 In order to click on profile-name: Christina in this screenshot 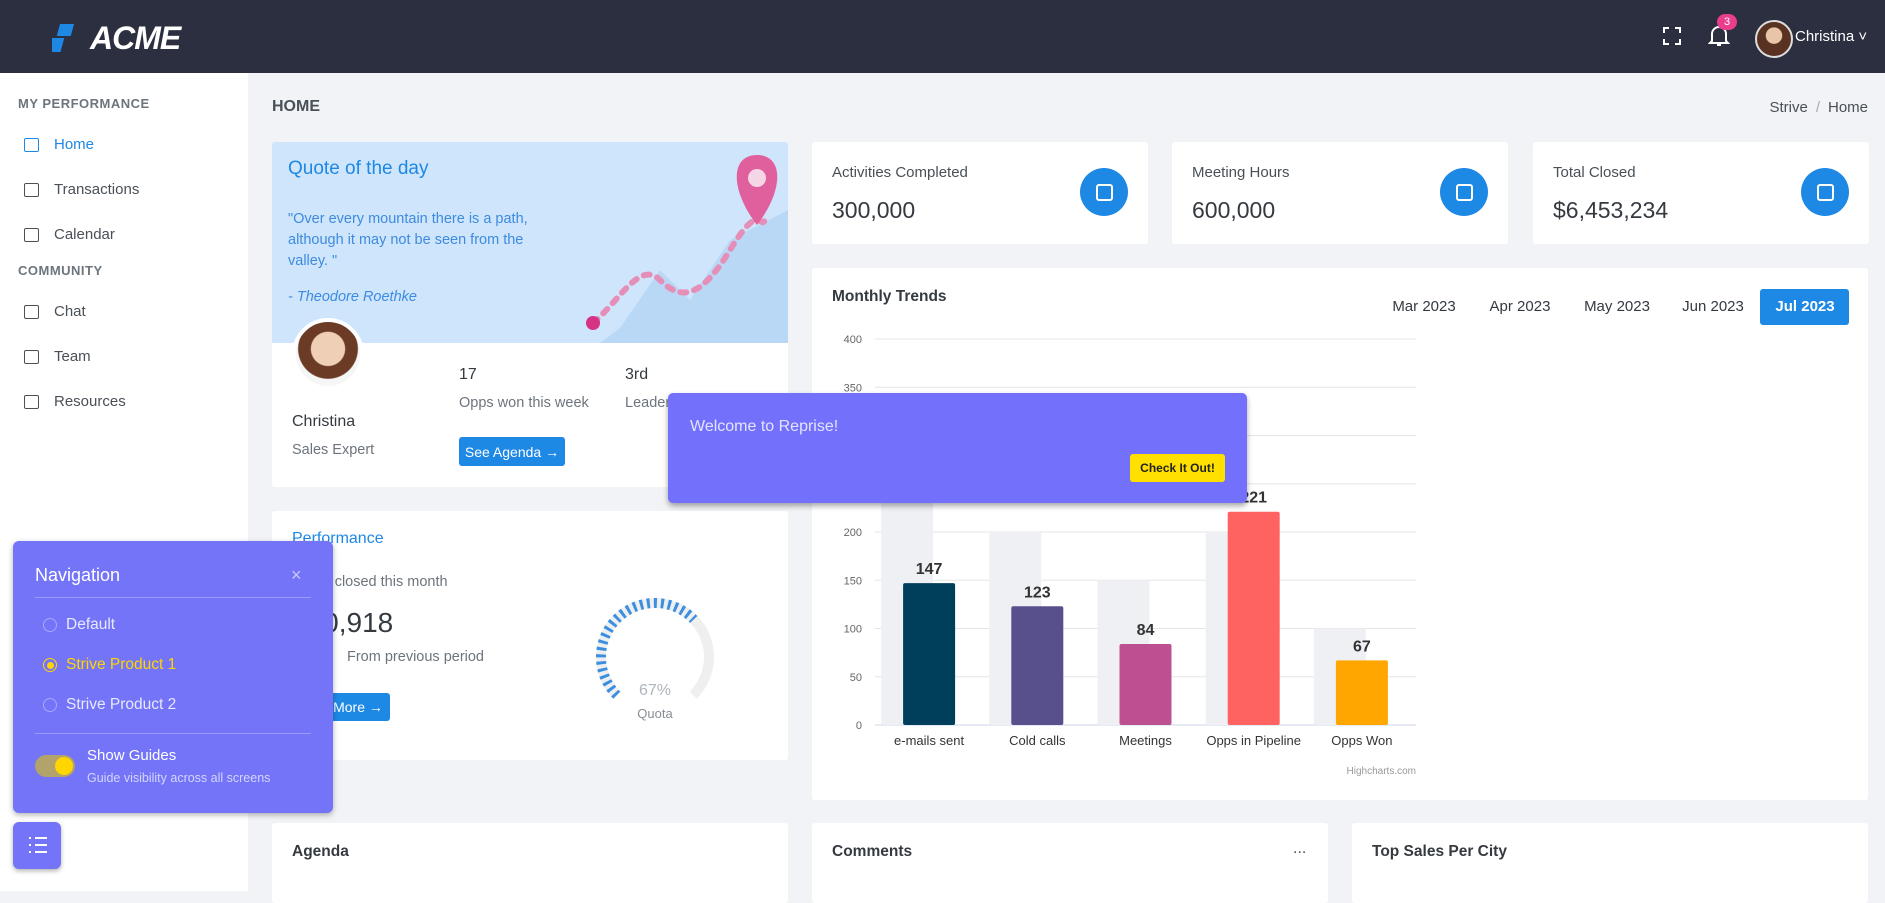, I will do `click(324, 421)`.